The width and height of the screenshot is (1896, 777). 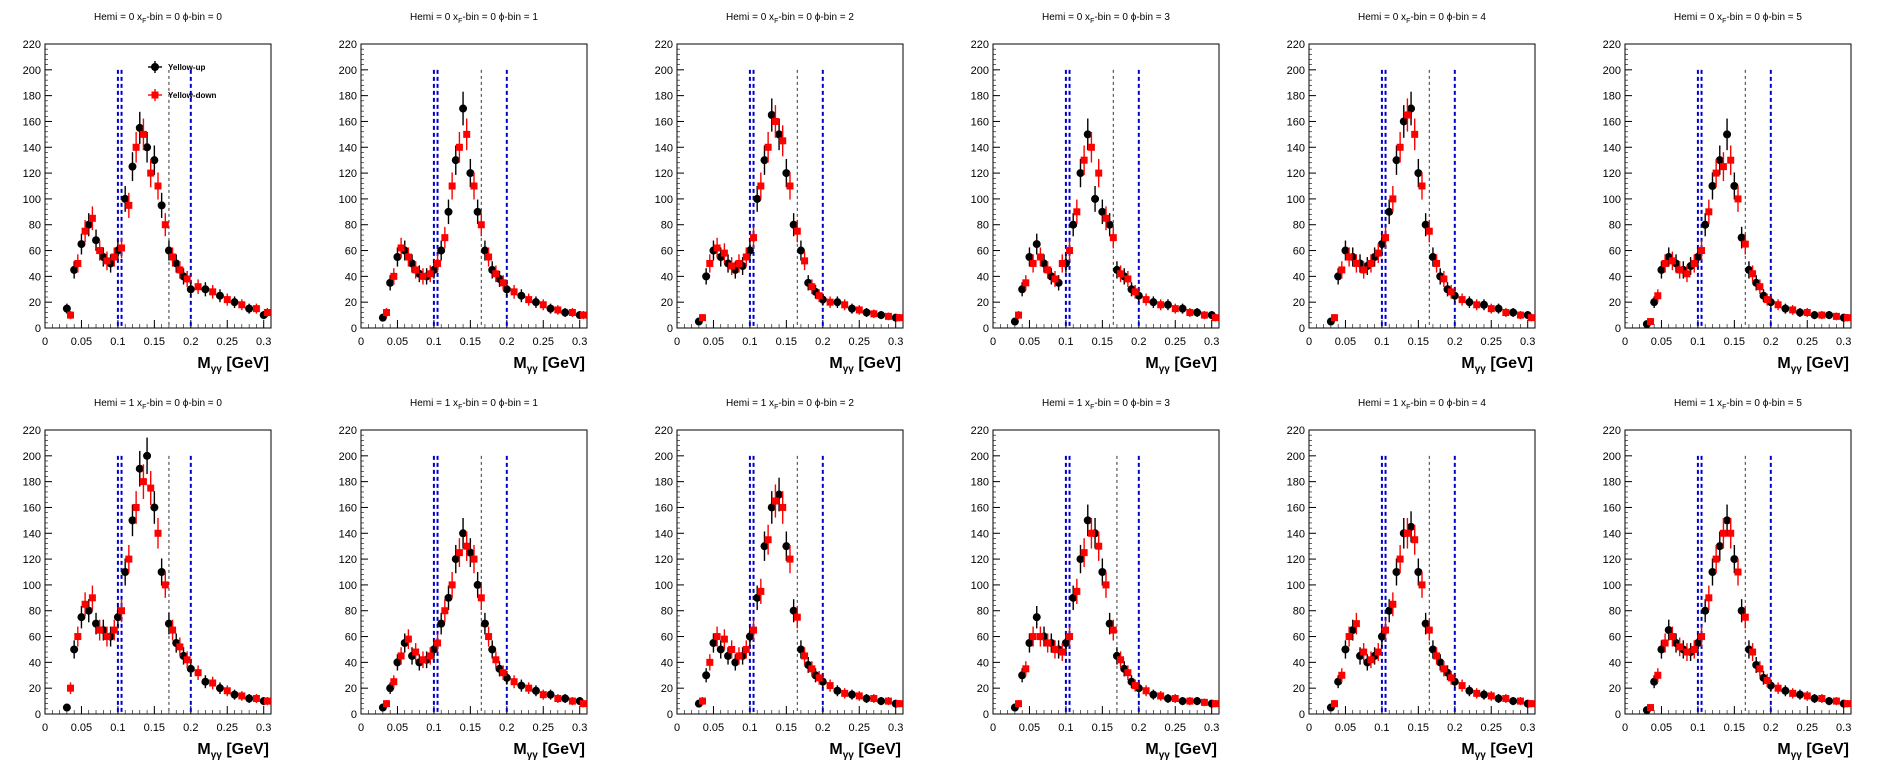 I want to click on x-tick-label: 0.2, so click(x=190, y=342).